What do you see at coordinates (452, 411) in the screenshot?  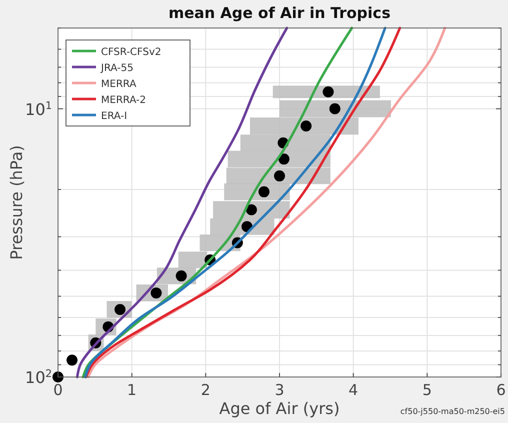 I see `text: cf50-j550-ma50-m250-ei5` at bounding box center [452, 411].